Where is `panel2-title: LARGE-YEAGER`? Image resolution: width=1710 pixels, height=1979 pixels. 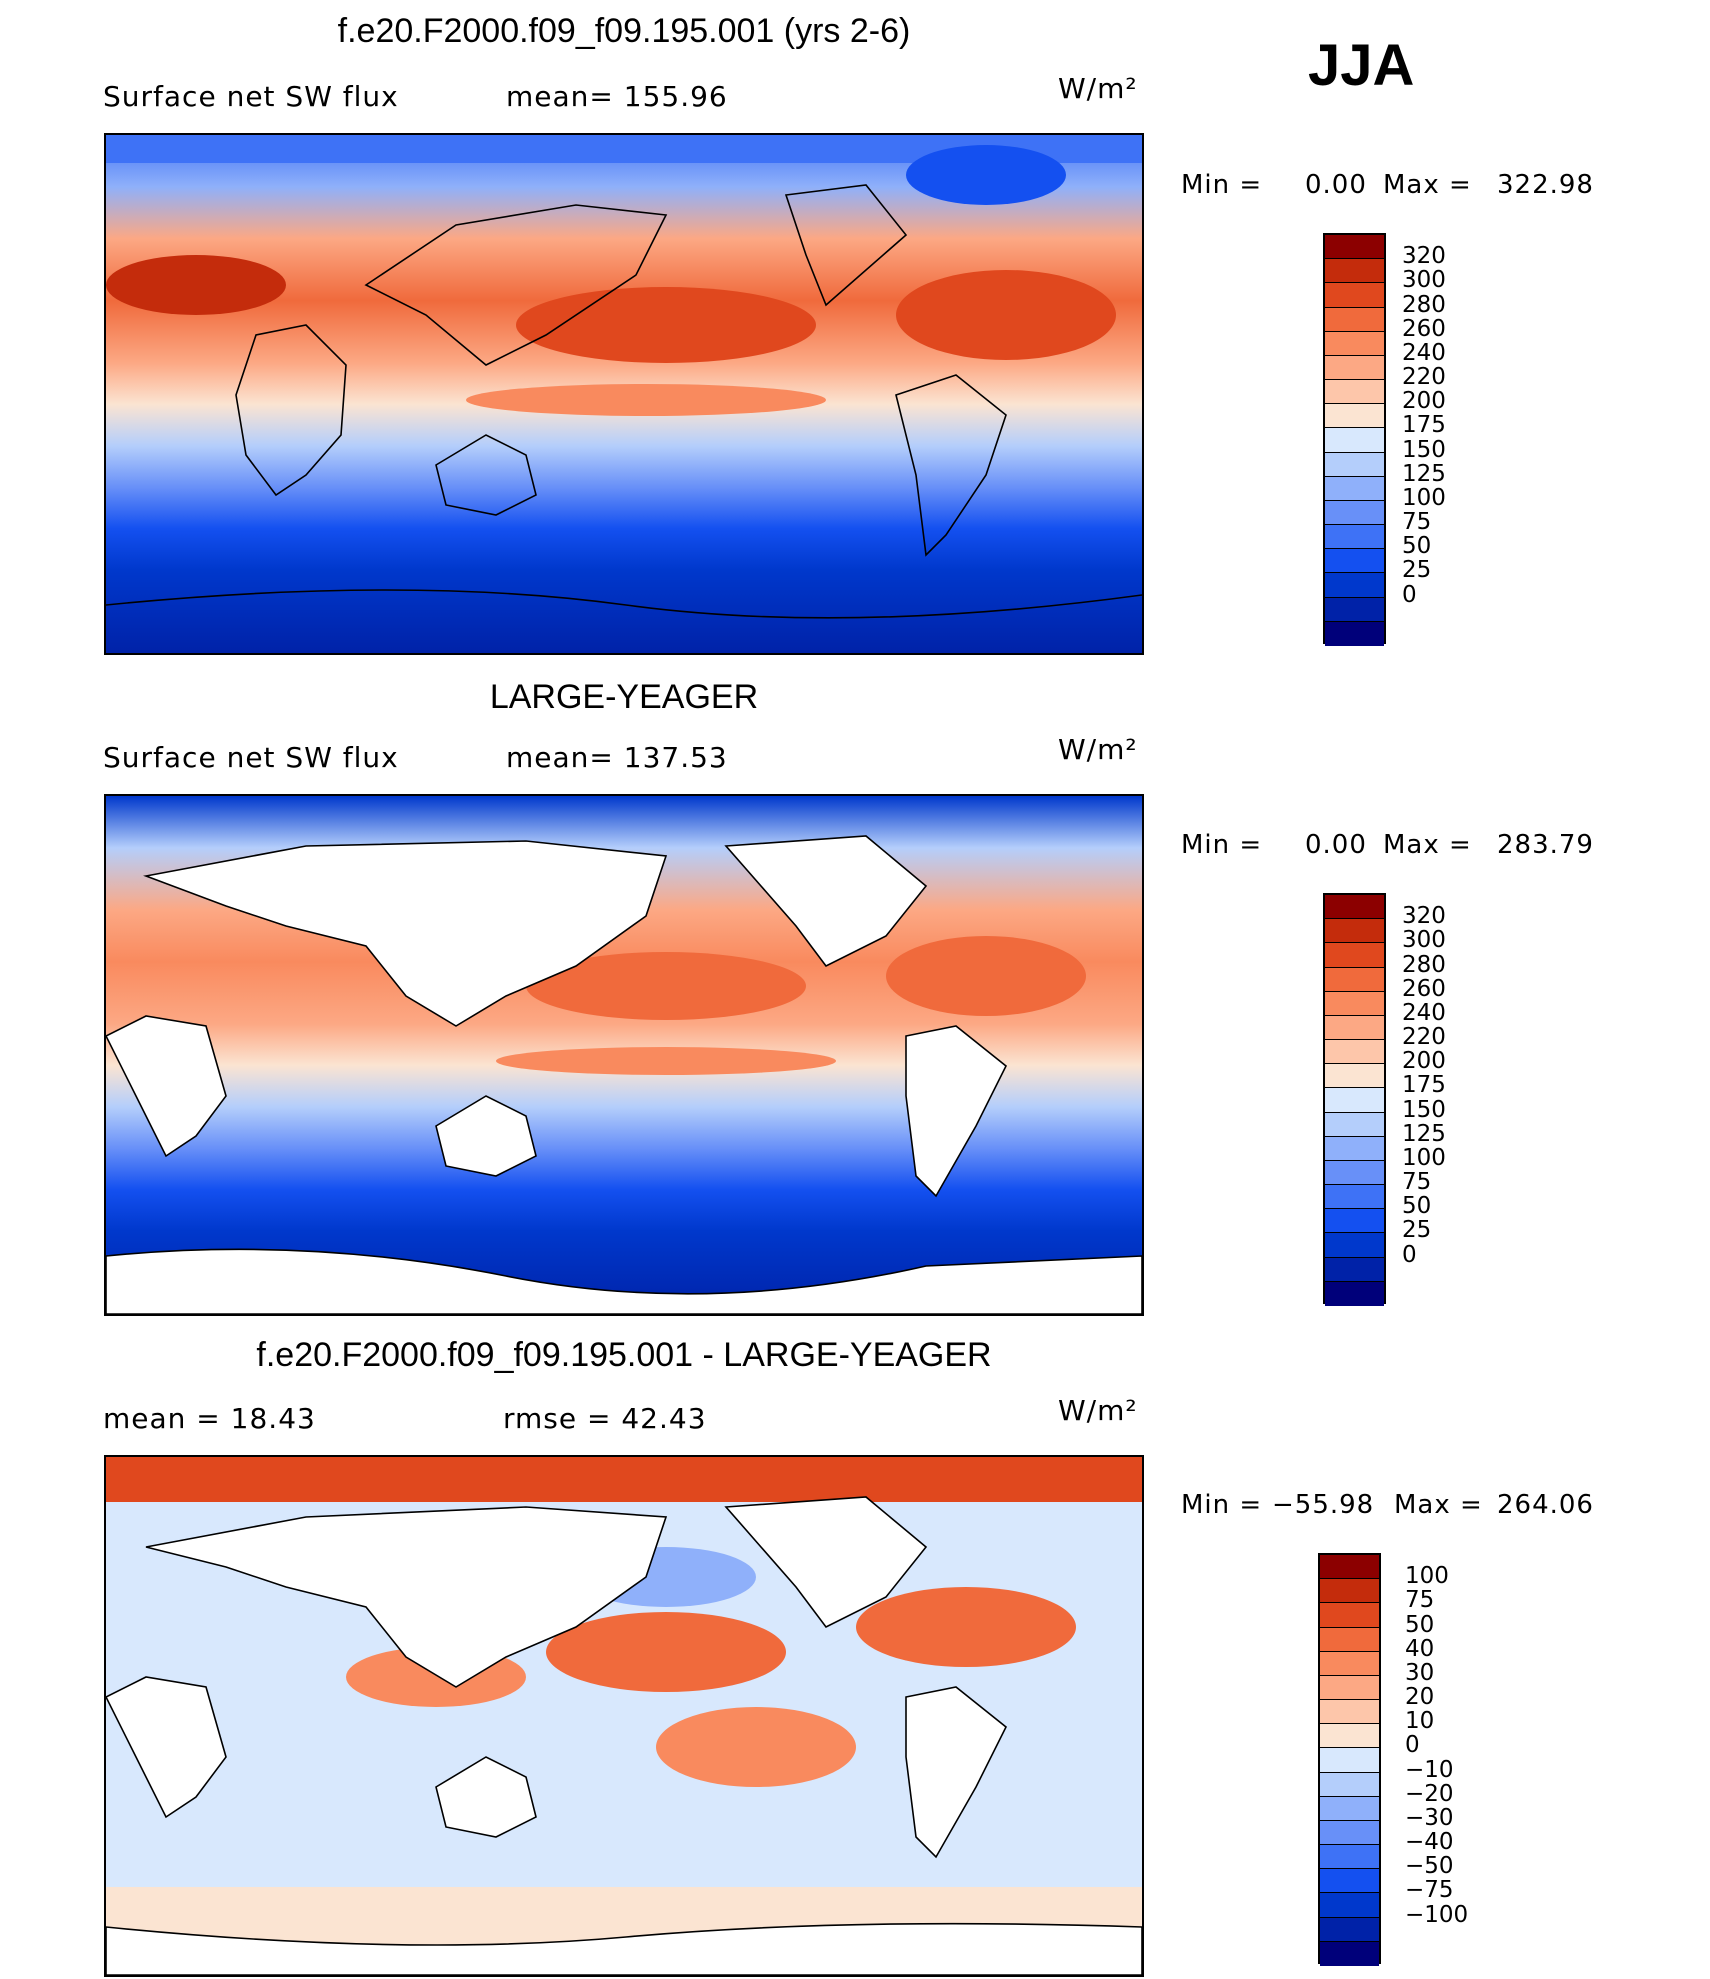
panel2-title: LARGE-YEAGER is located at coordinates (624, 697).